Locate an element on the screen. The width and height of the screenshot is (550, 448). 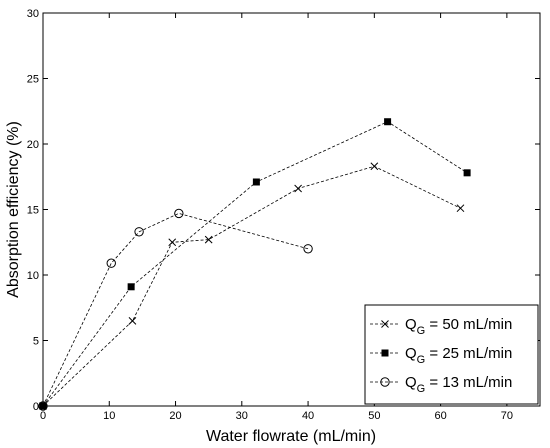
y-axis-label: Absorption efficiency (%) is located at coordinates (13, 209).